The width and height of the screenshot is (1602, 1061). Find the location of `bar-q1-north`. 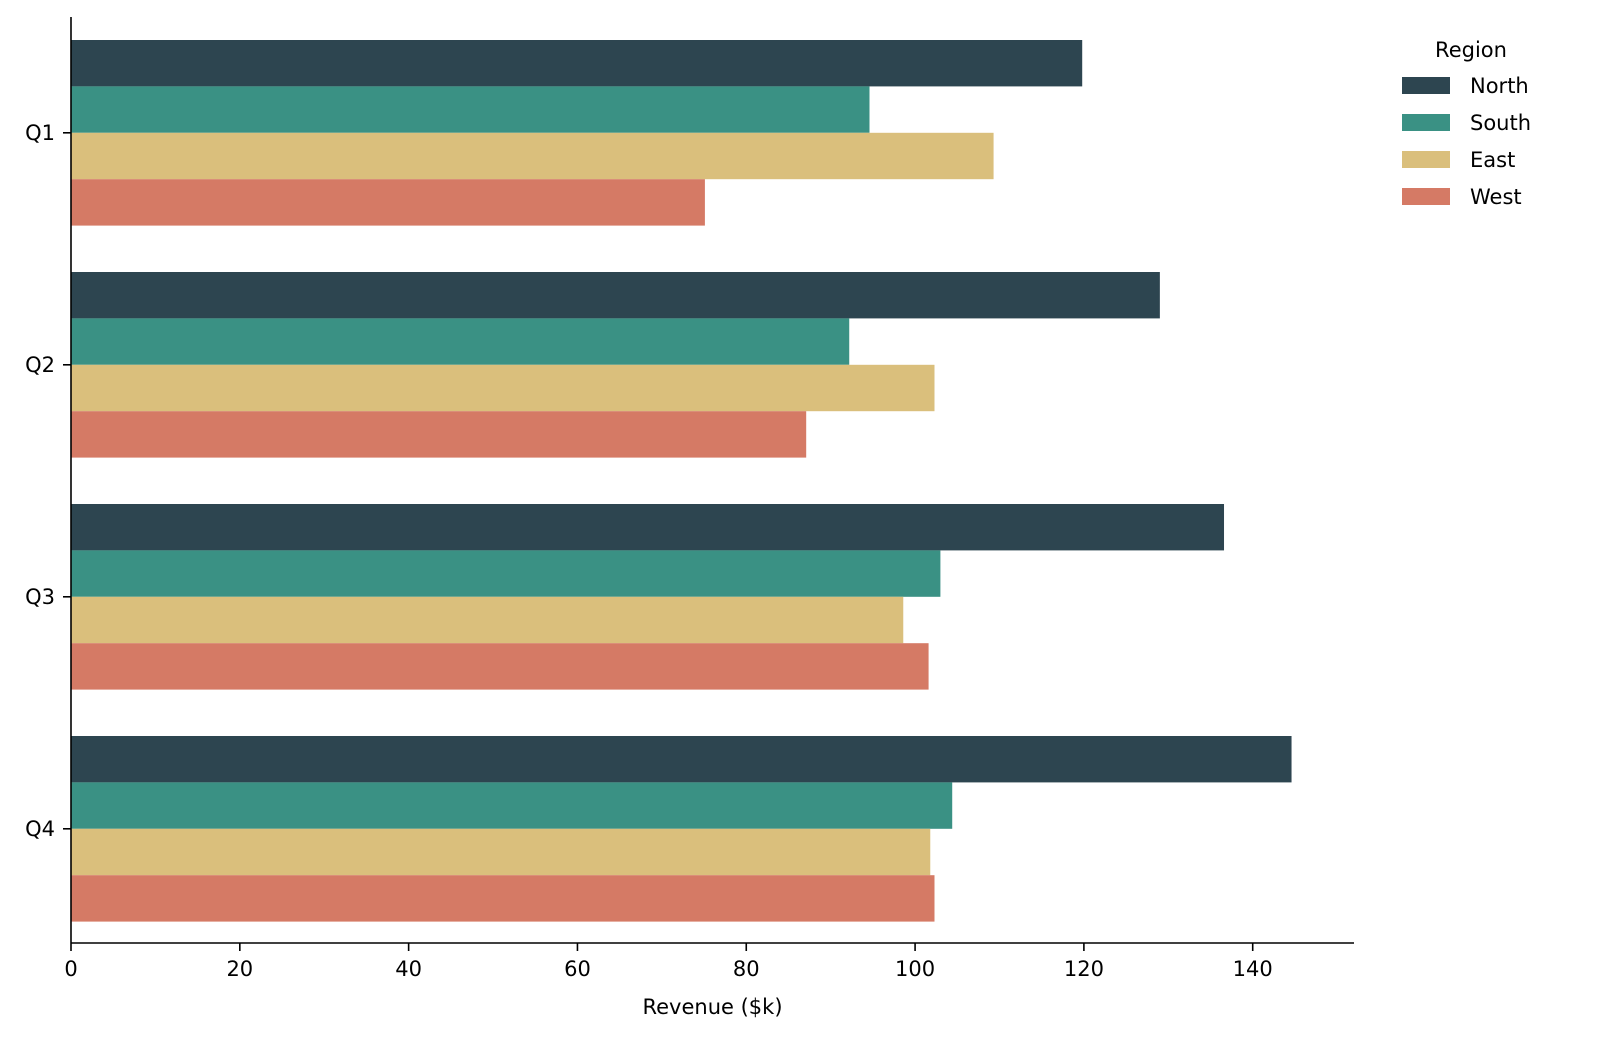

bar-q1-north is located at coordinates (577, 63).